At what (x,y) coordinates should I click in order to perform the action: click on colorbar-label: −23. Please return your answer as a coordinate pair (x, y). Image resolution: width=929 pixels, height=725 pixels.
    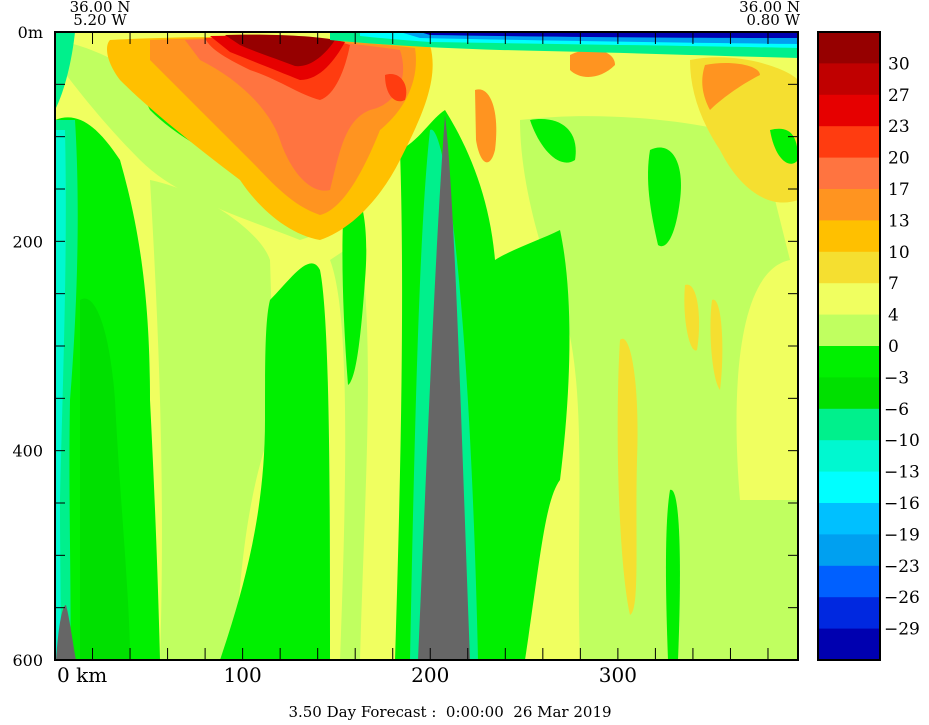
    Looking at the image, I should click on (902, 567).